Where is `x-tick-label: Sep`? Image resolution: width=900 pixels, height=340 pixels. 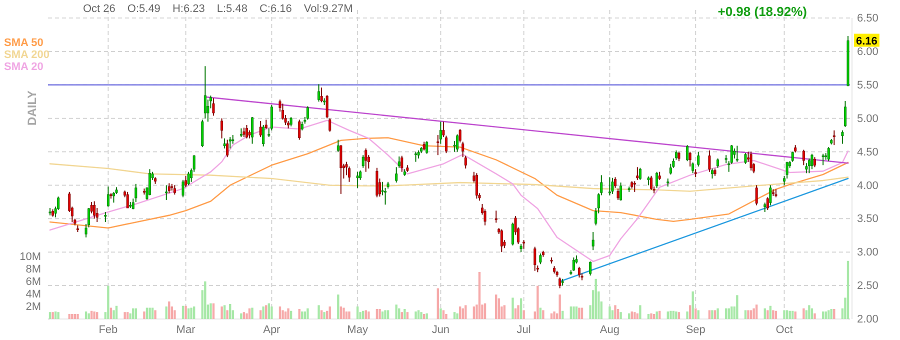 x-tick-label: Sep is located at coordinates (696, 330).